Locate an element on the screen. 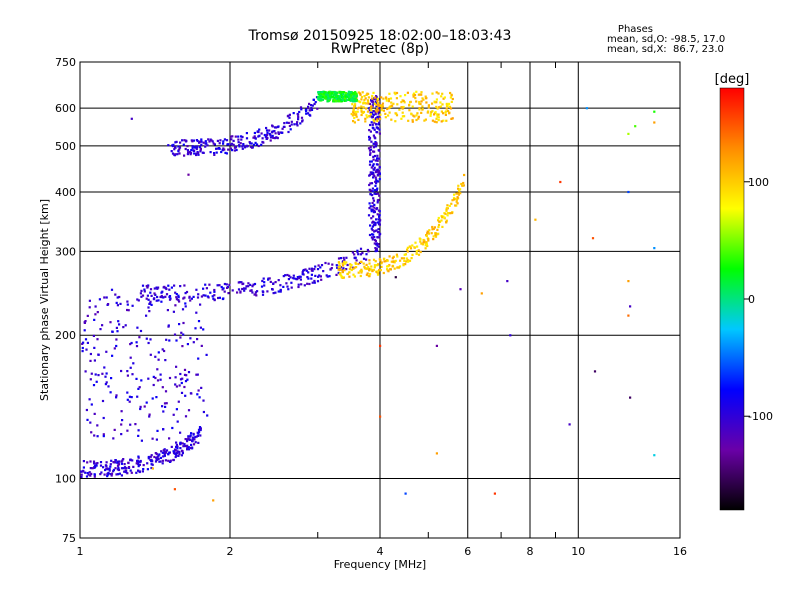  stats-line-x: mean, sd,X: 86.7, 23.0 is located at coordinates (665, 49).